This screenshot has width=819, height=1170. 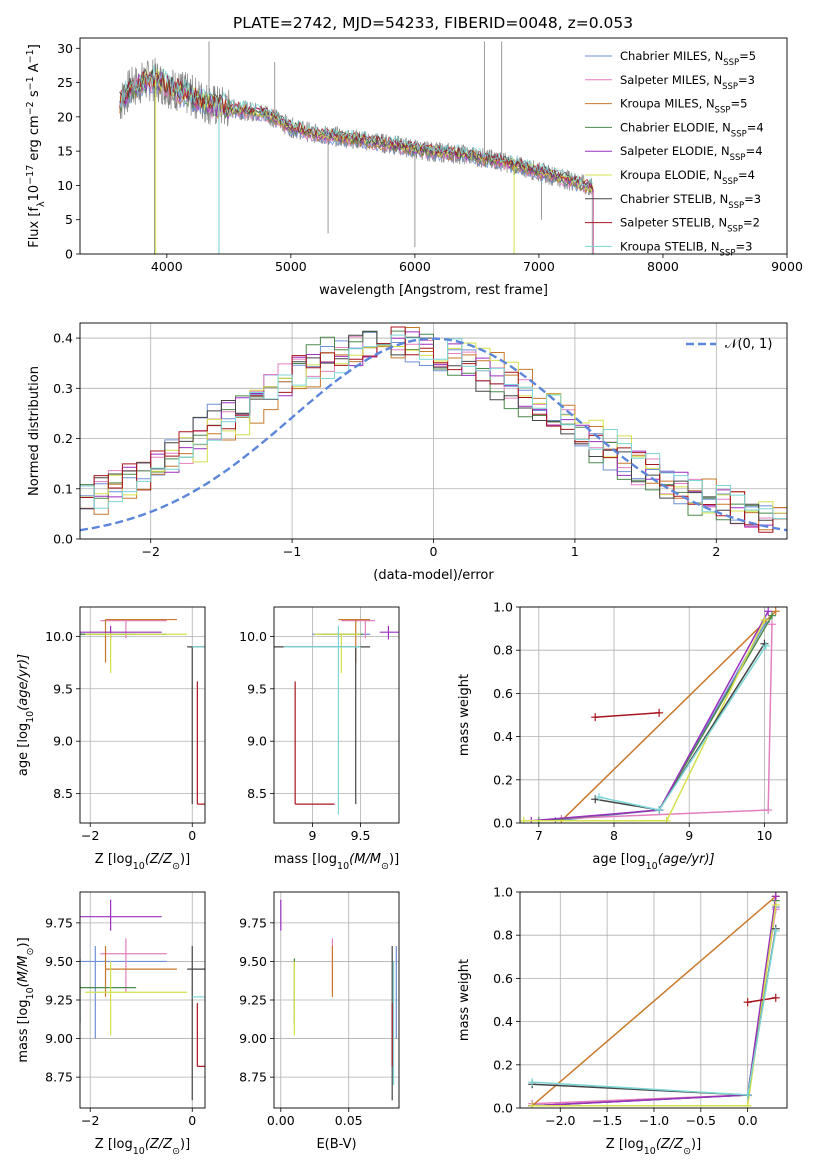 What do you see at coordinates (787, 266) in the screenshot?
I see `x-tick-label: 9000` at bounding box center [787, 266].